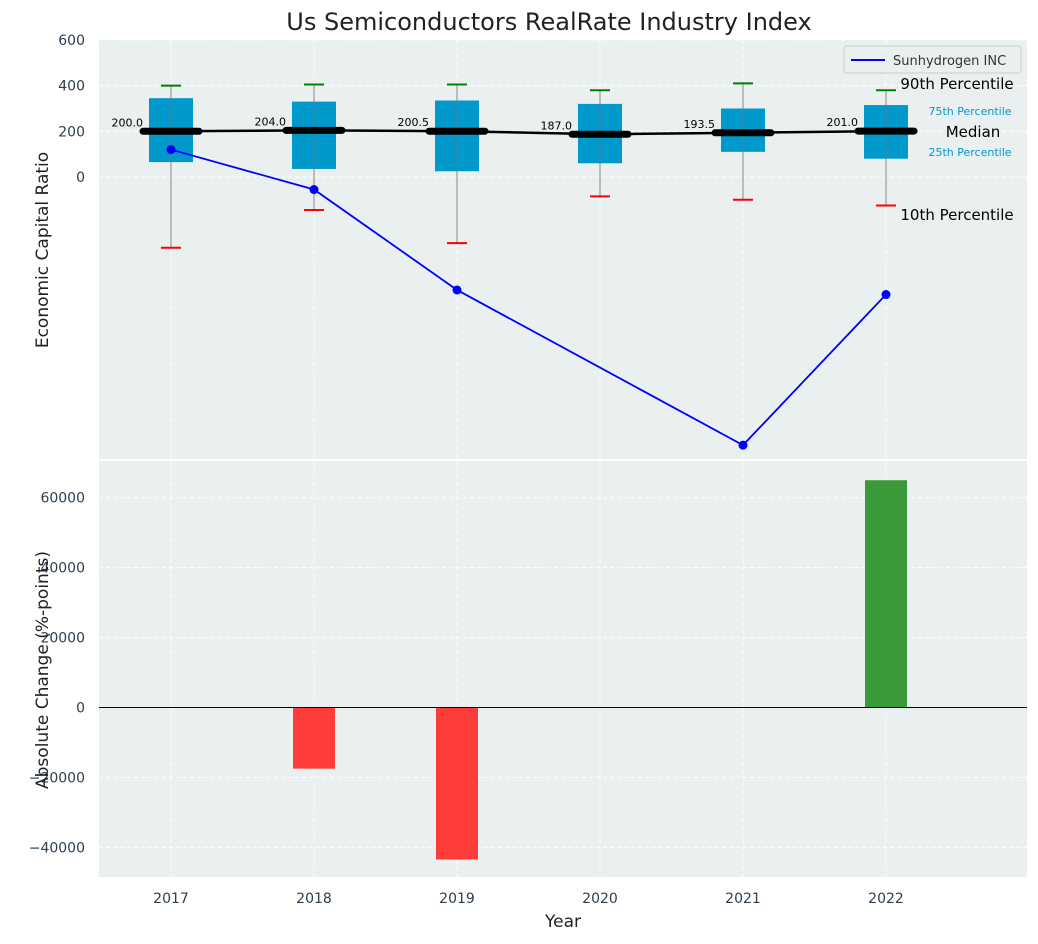 The image size is (1038, 944). What do you see at coordinates (973, 132) in the screenshot?
I see `annotation-median: Median` at bounding box center [973, 132].